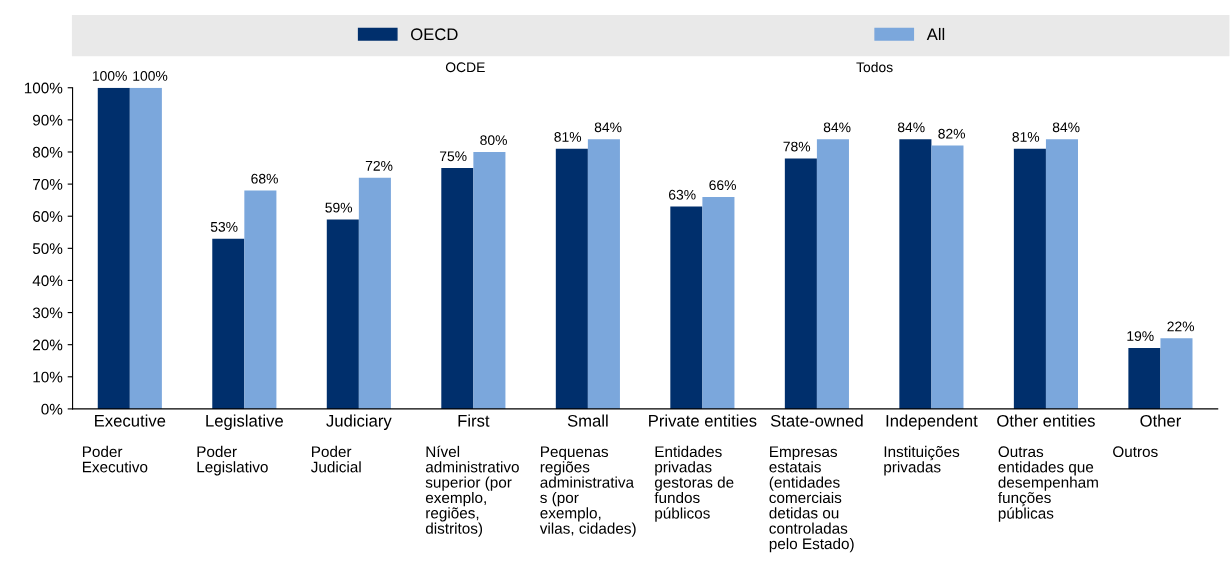  I want to click on y-tick-label: 20%, so click(48, 345).